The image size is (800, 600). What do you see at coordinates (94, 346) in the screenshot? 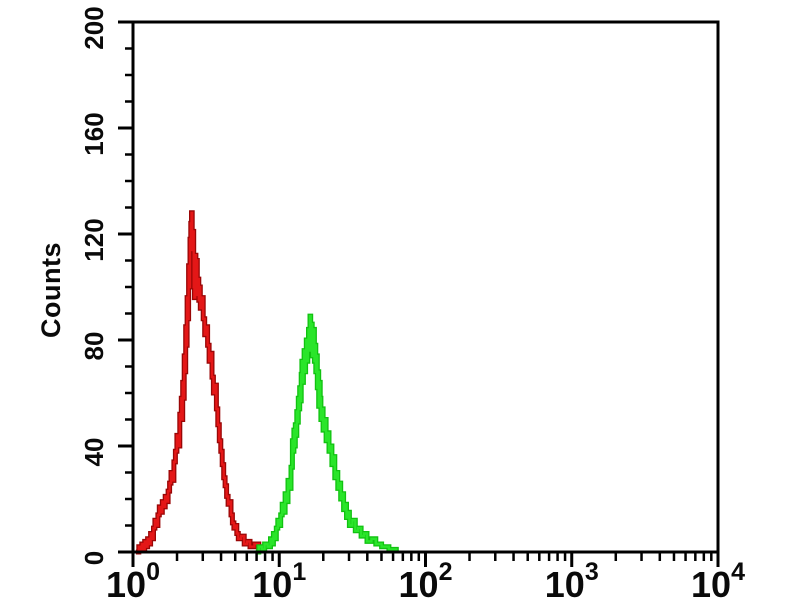
I see `y-tick-label: 80` at bounding box center [94, 346].